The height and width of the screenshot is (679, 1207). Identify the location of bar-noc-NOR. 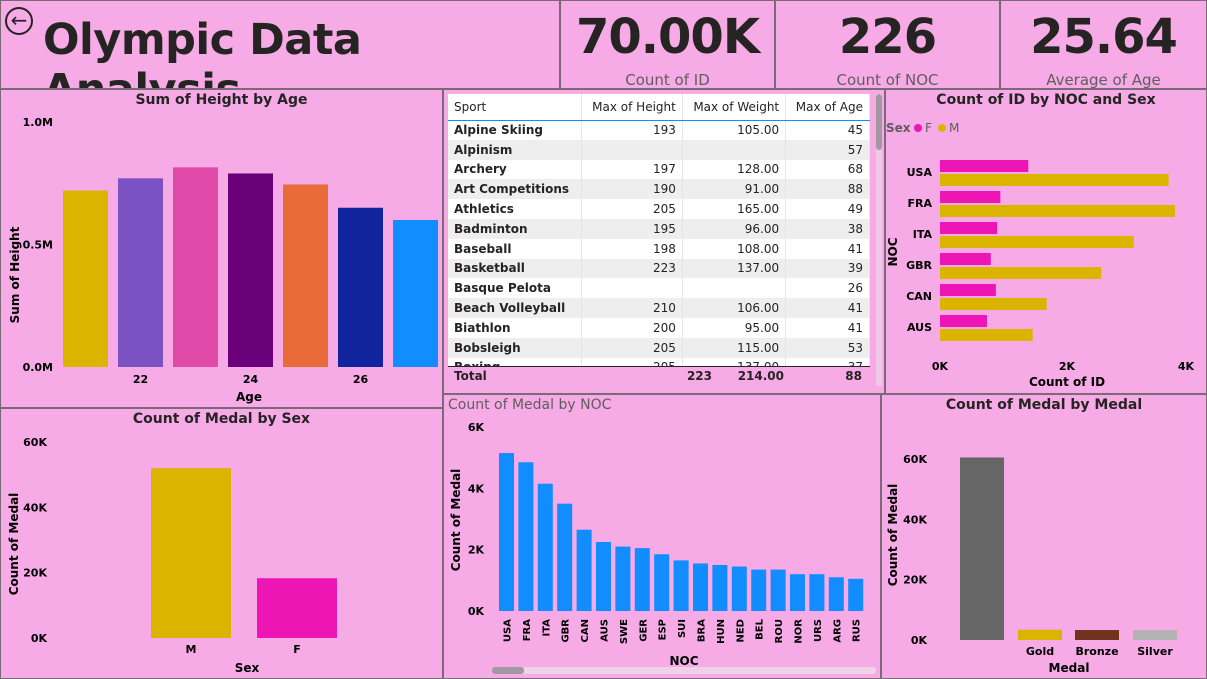
(797, 592).